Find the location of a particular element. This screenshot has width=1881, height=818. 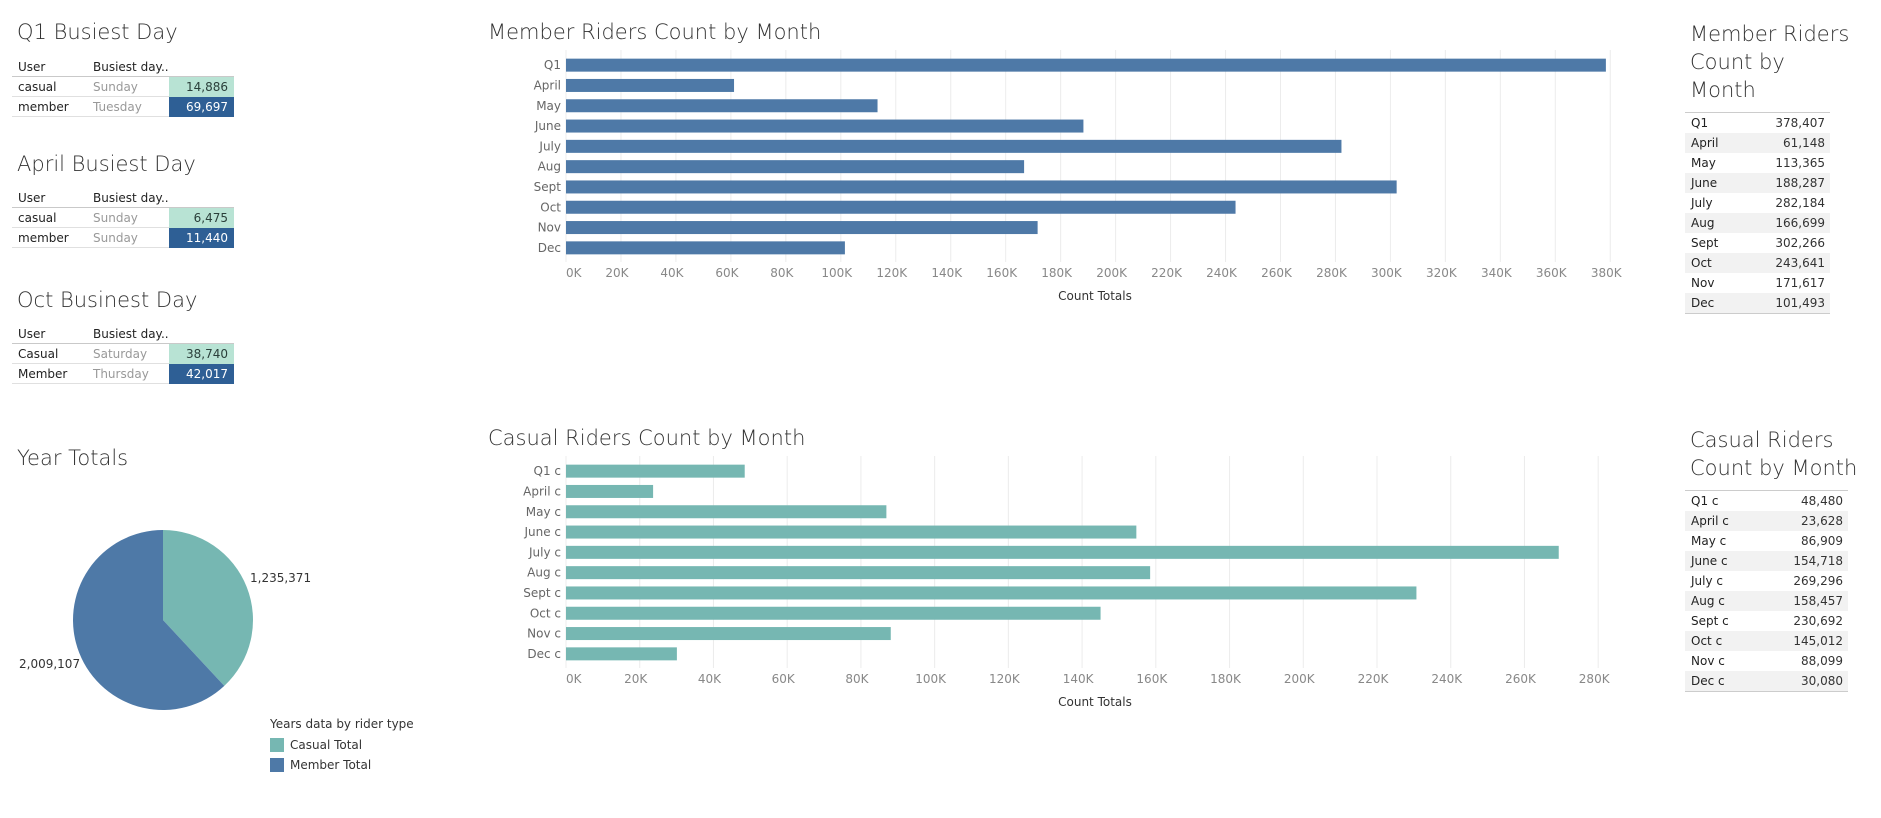

y-category-label: April is located at coordinates (547, 85).